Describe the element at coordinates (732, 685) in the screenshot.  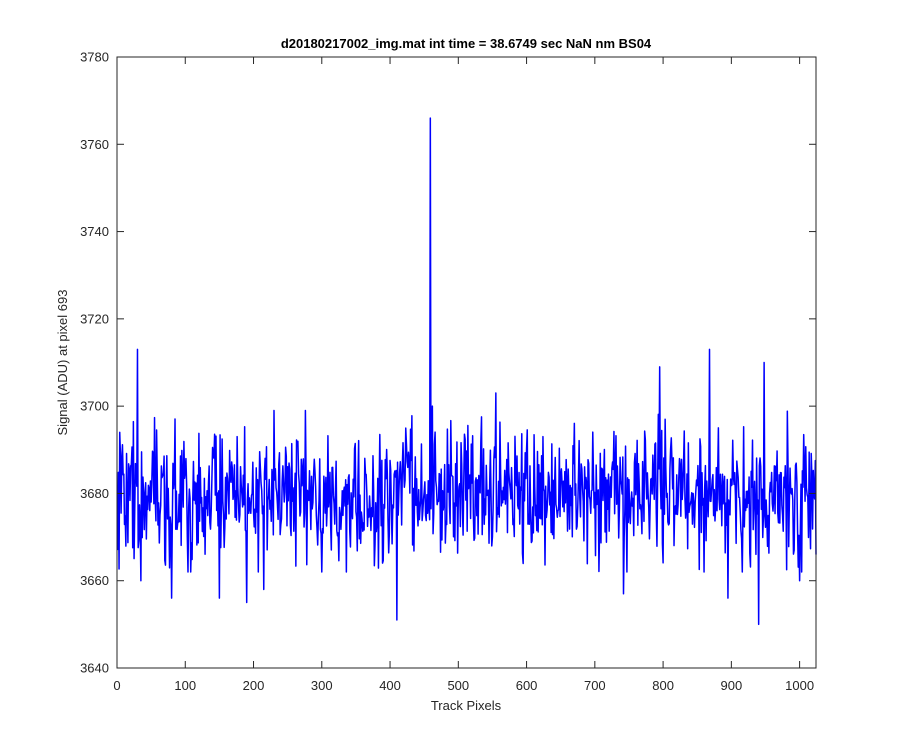
I see `x-tick-label: 900` at that location.